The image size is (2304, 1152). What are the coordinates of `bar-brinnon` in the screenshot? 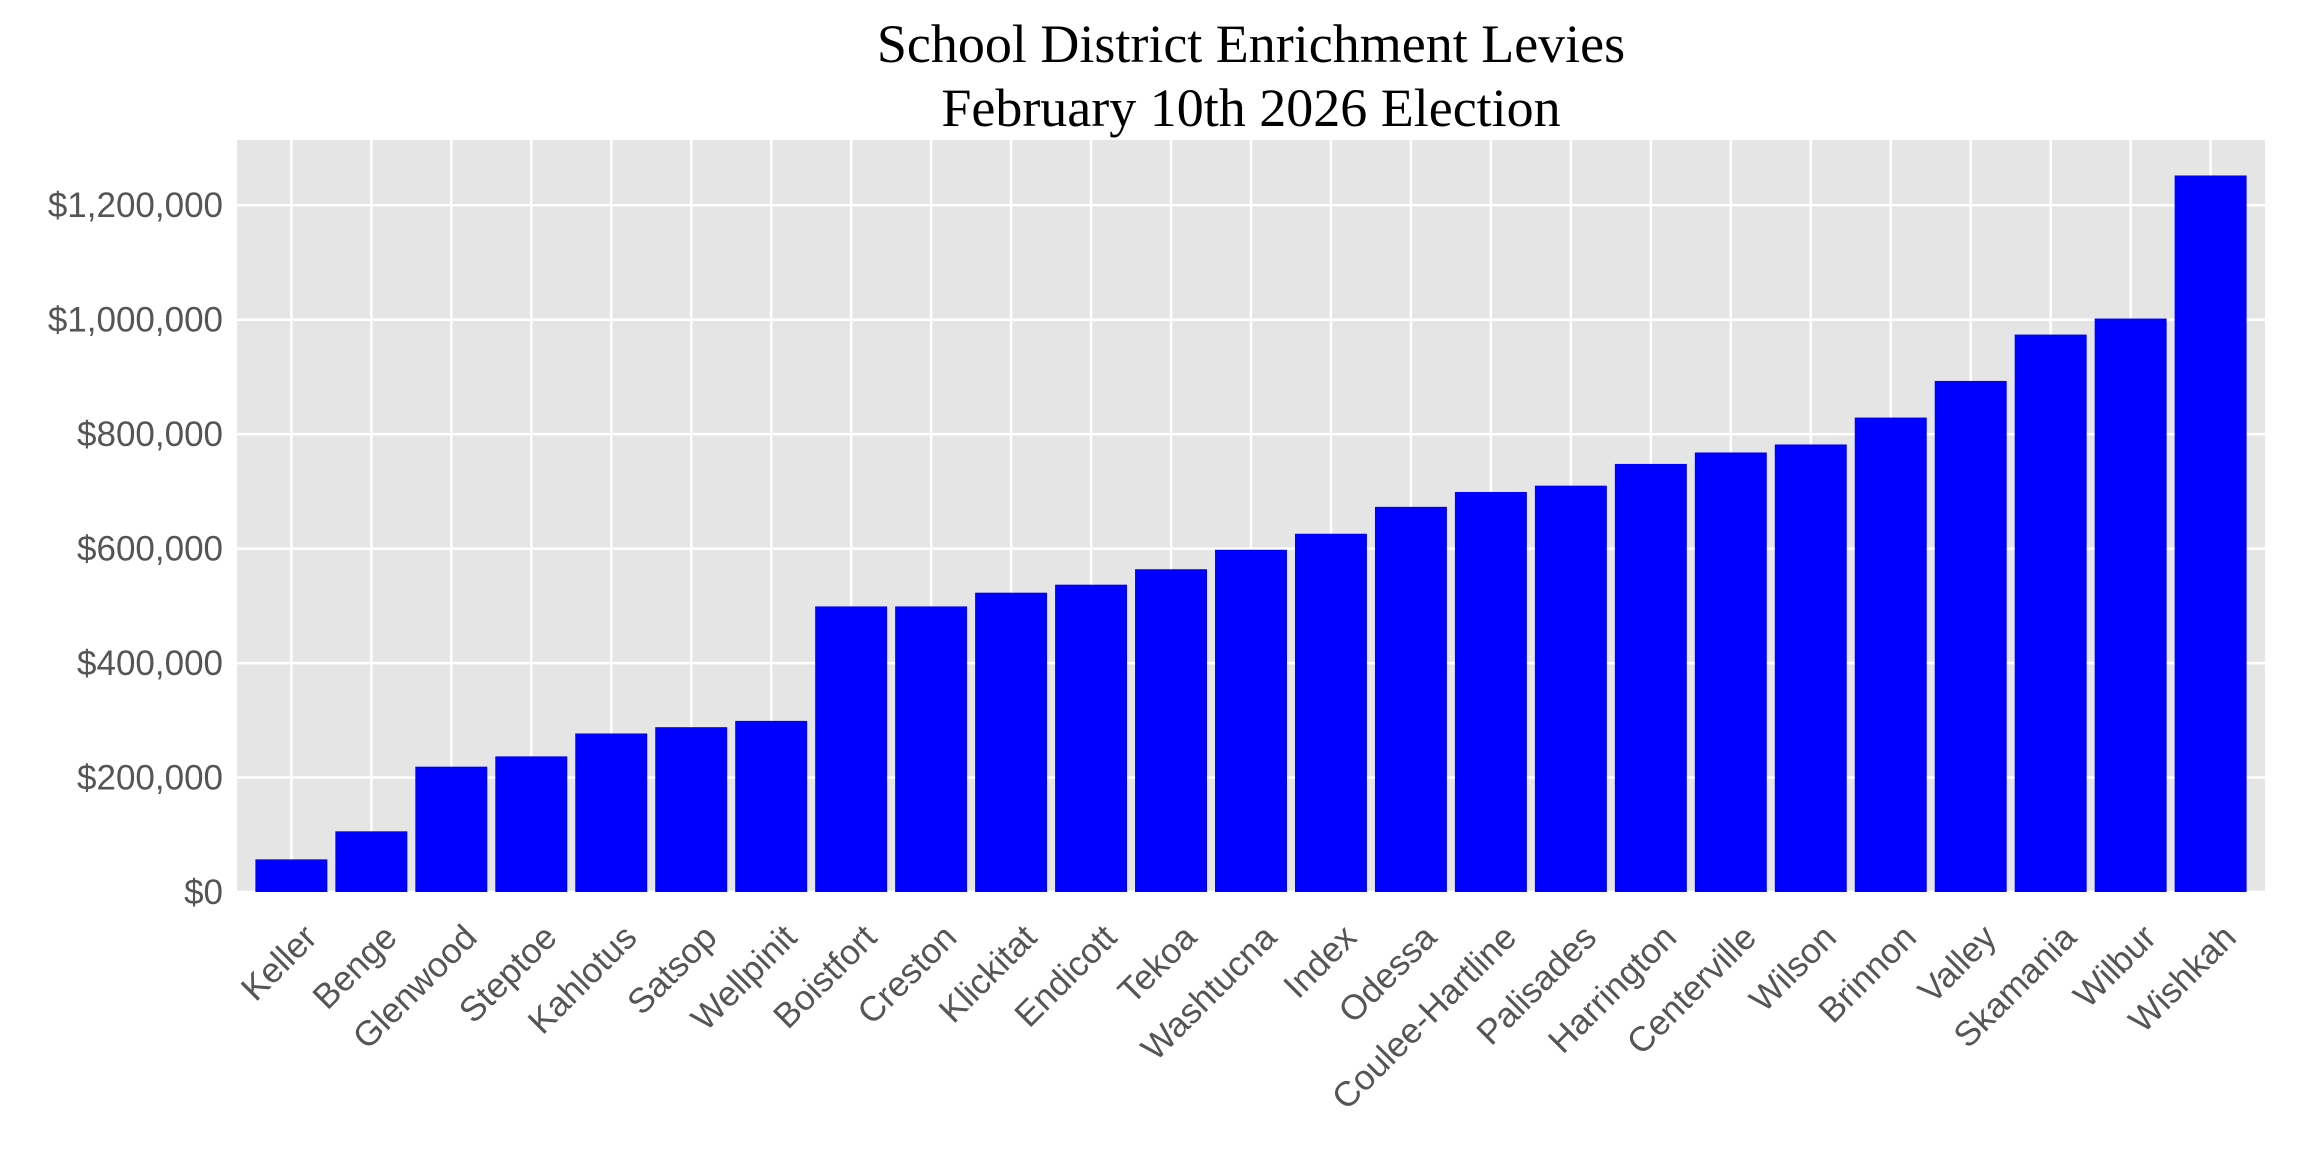 It's located at (1890, 654).